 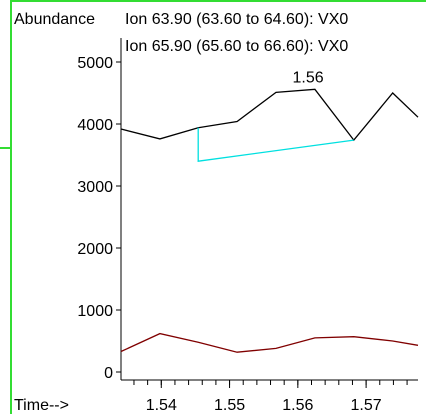 What do you see at coordinates (95, 311) in the screenshot?
I see `y-tick-label: 1000` at bounding box center [95, 311].